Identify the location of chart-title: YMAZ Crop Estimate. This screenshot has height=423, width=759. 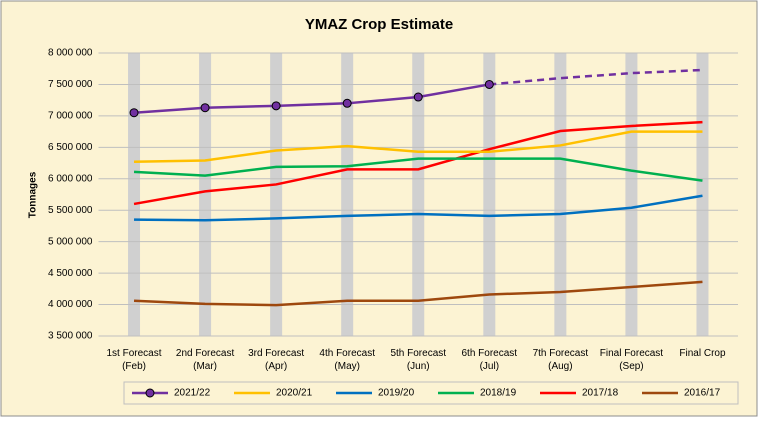
(379, 24).